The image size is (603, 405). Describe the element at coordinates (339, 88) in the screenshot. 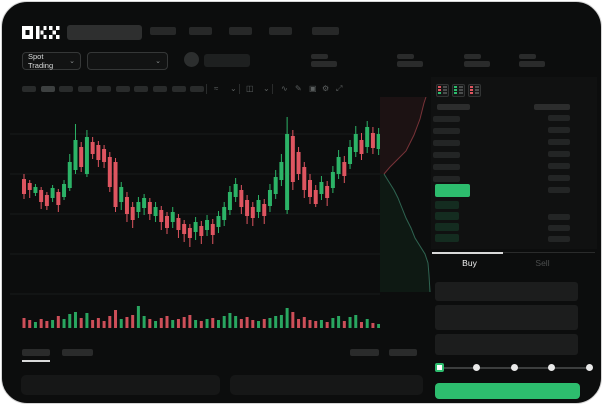

I see `fullscreen-expand-icon: ⤢` at that location.